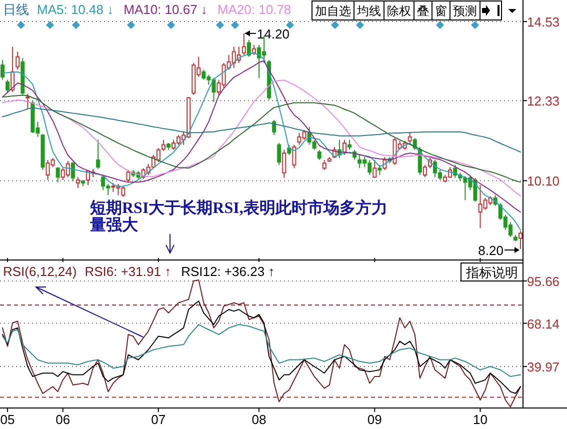 The height and width of the screenshot is (429, 567). Describe the element at coordinates (399, 11) in the screenshot. I see `annotation: 除权` at that location.